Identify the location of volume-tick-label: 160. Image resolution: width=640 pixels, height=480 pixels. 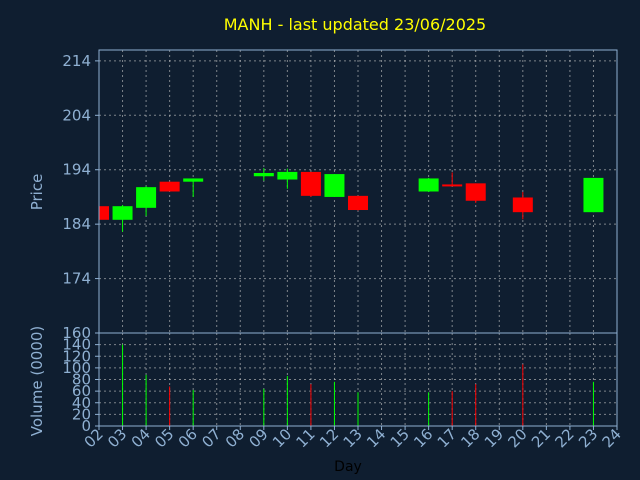
(76, 333).